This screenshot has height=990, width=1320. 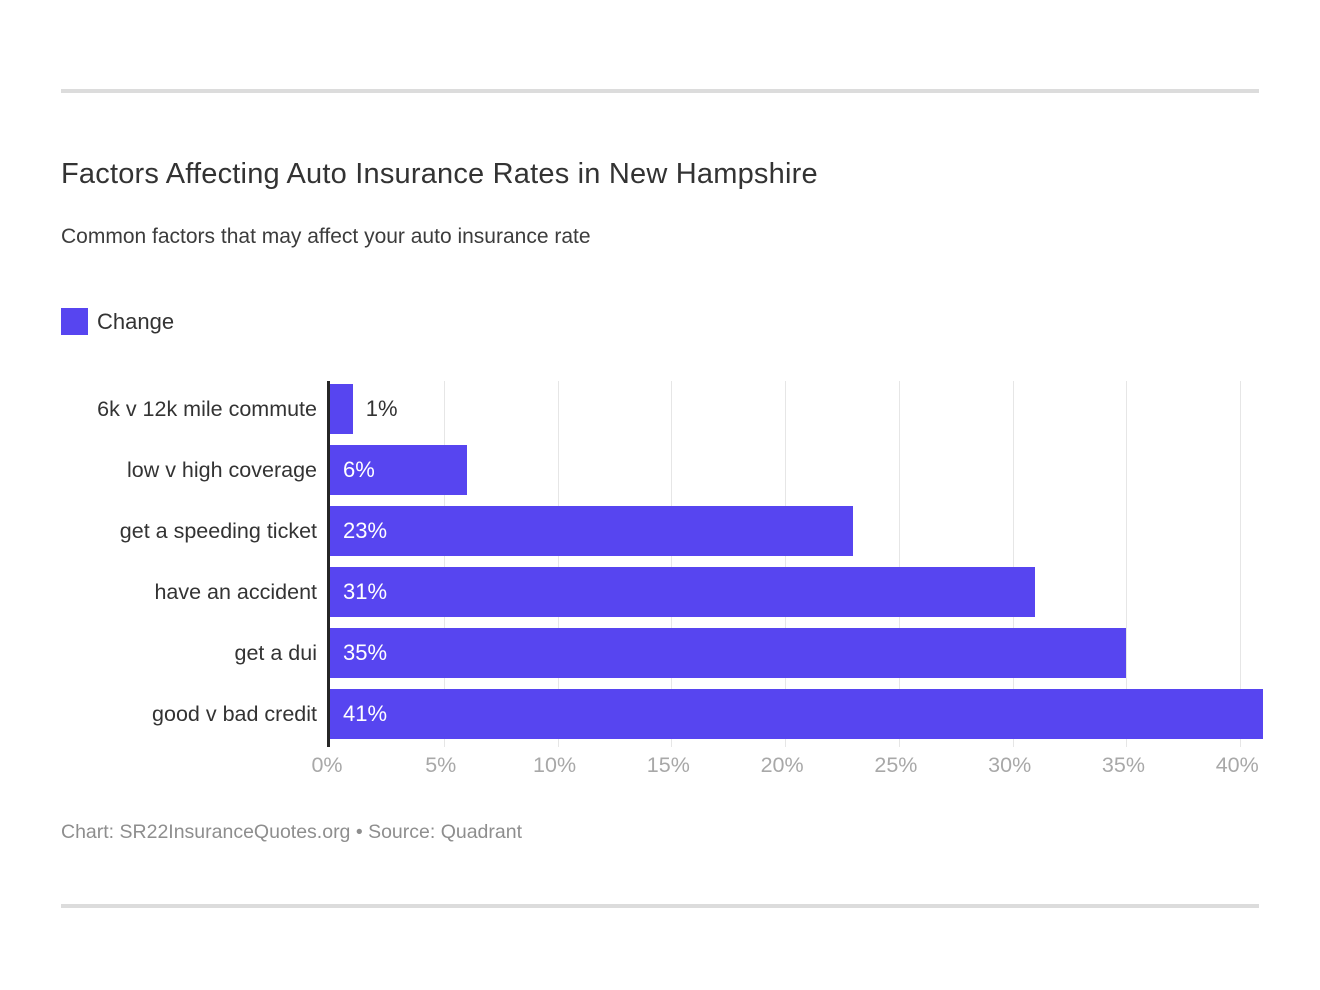 I want to click on x-tick-label: 35%, so click(x=1123, y=765).